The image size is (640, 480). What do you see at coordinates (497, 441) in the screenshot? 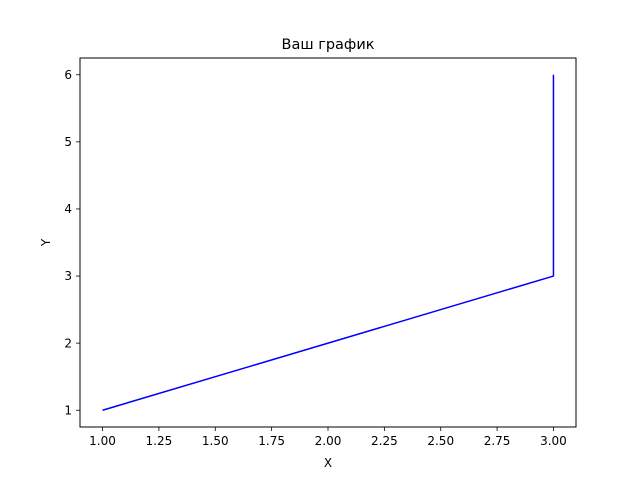
I see `x-tick-label: 2.75` at bounding box center [497, 441].